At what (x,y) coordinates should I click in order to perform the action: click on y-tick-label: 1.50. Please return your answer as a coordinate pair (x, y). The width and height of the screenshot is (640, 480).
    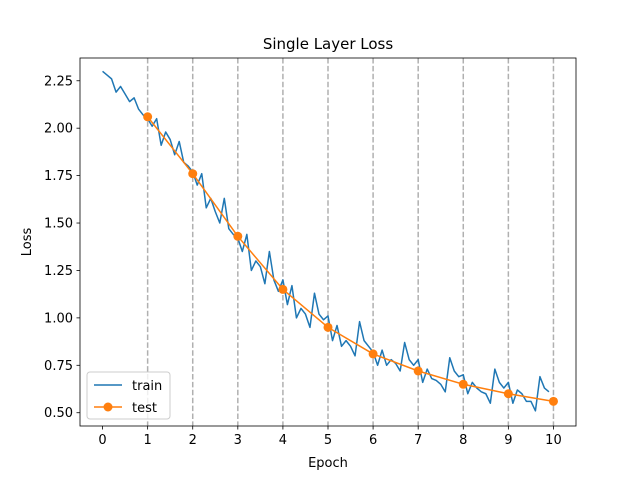
    Looking at the image, I should click on (58, 224).